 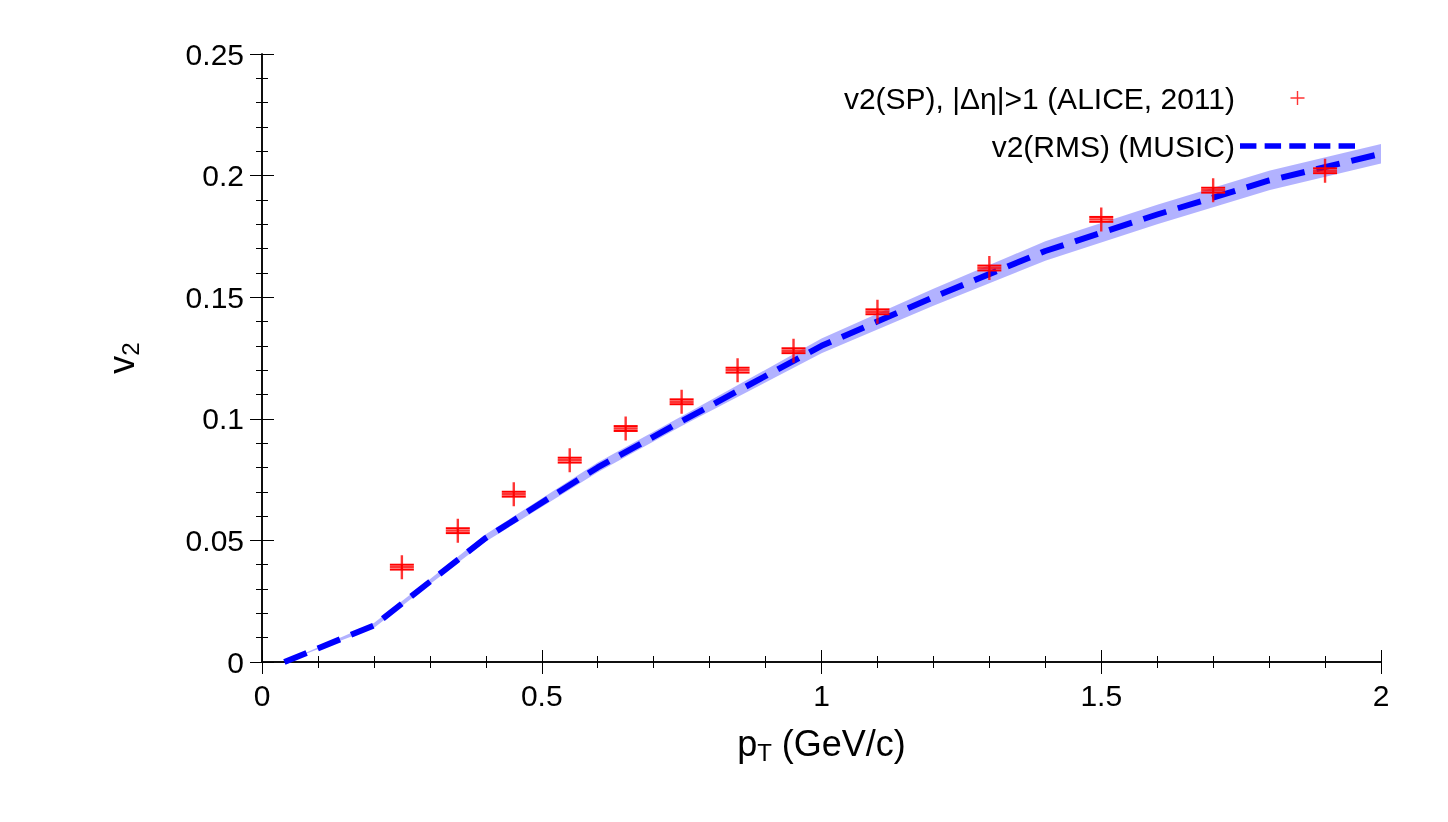 I want to click on x-tick-label: 0, so click(x=262, y=695).